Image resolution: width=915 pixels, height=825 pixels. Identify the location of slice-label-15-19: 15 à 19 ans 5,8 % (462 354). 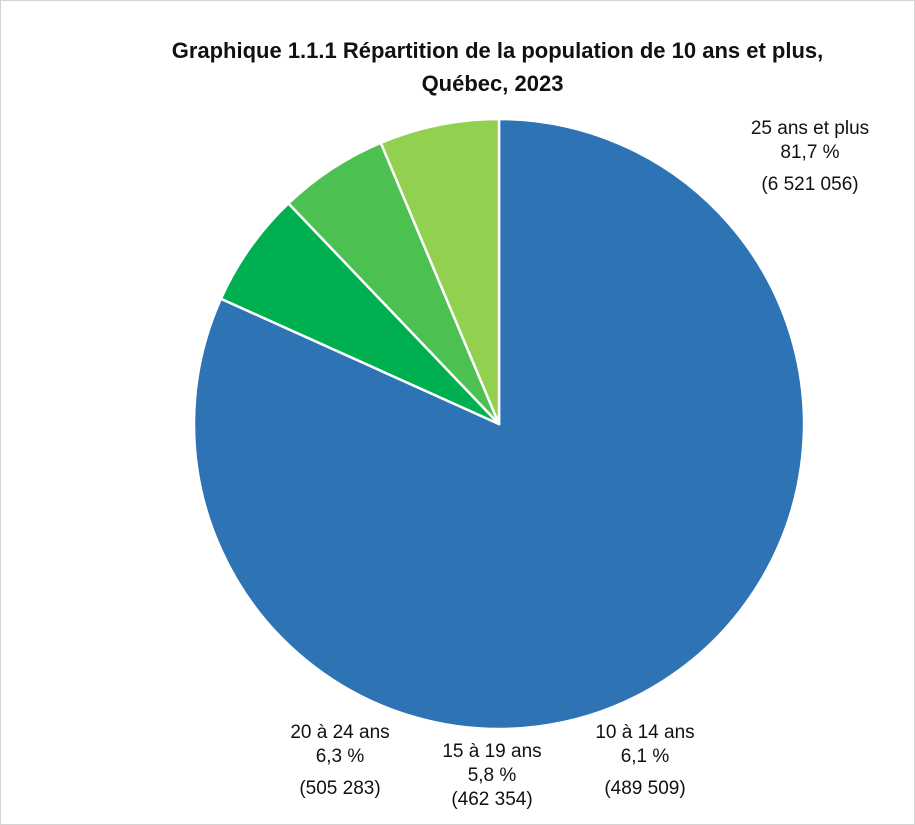
(492, 776).